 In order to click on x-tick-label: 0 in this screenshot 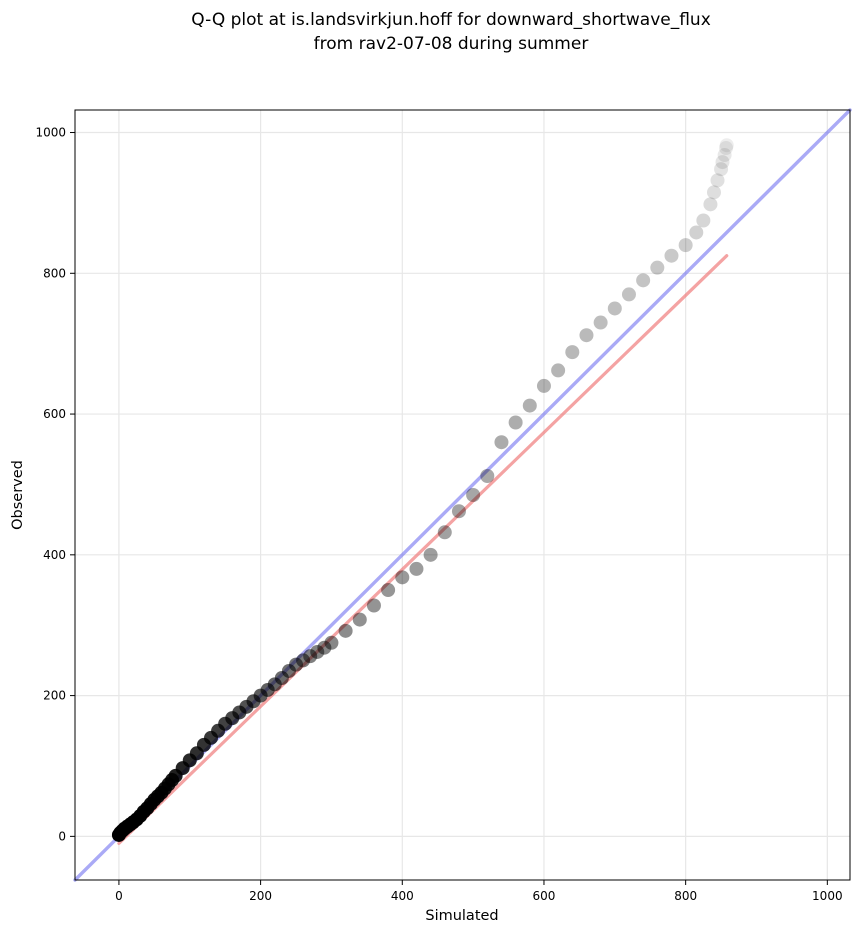, I will do `click(119, 896)`.